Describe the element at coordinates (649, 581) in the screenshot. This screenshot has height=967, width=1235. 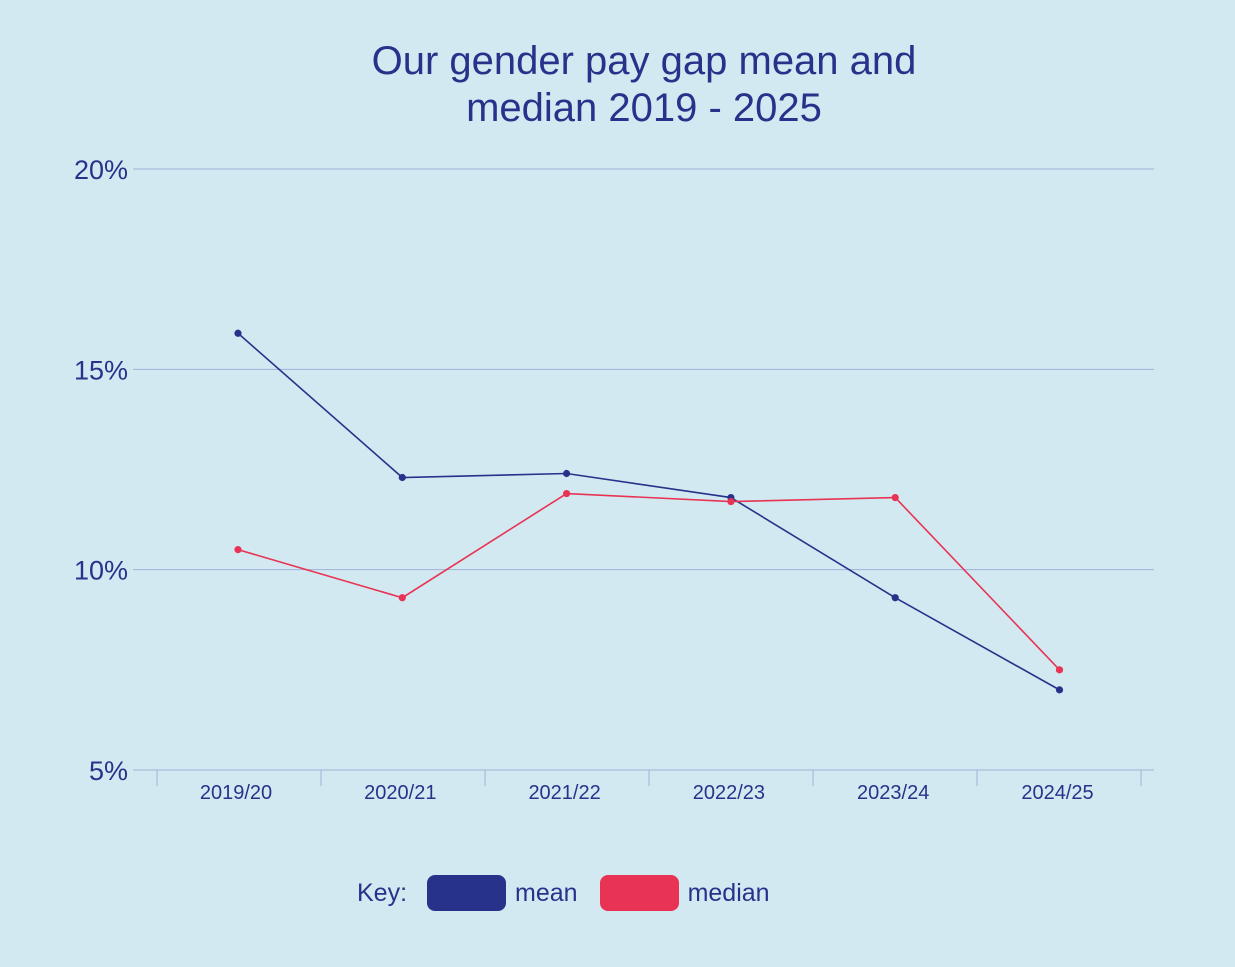
I see `series-line-median` at that location.